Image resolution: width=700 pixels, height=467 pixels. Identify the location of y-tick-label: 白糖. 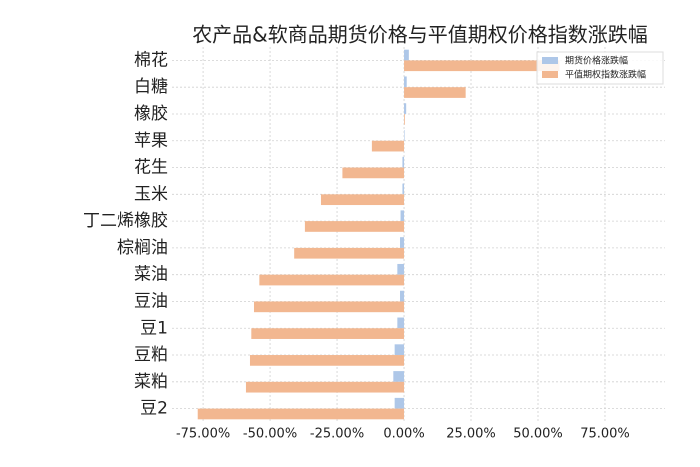
(151, 87).